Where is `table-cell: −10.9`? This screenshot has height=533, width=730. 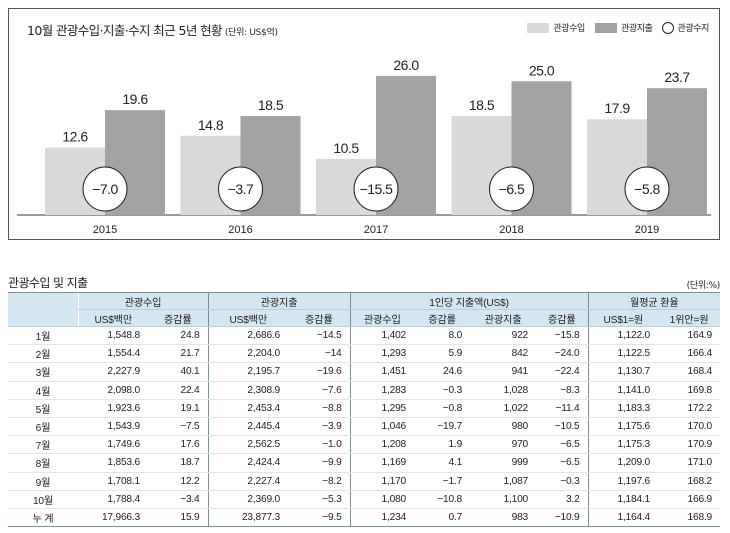
table-cell: −10.9 is located at coordinates (562, 518).